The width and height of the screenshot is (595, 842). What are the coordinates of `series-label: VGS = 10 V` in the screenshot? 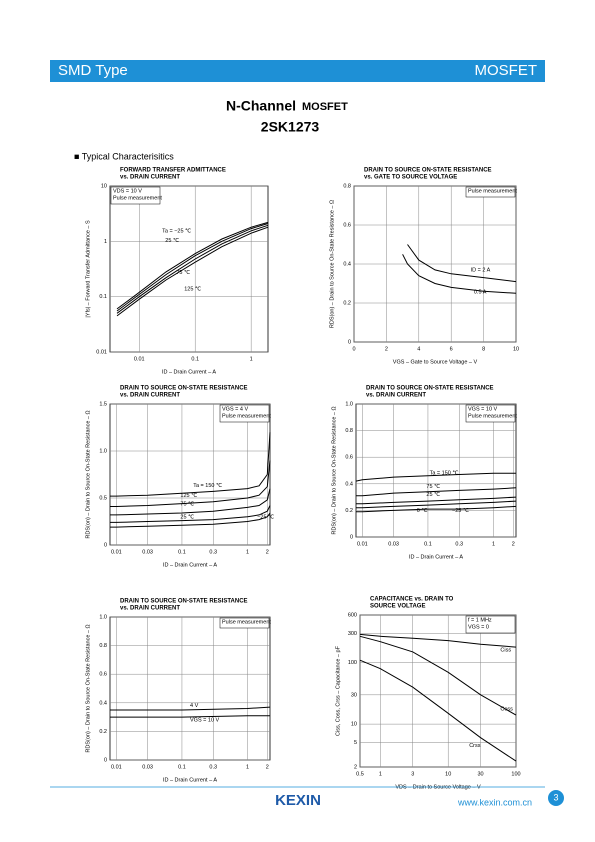 It's located at (205, 720).